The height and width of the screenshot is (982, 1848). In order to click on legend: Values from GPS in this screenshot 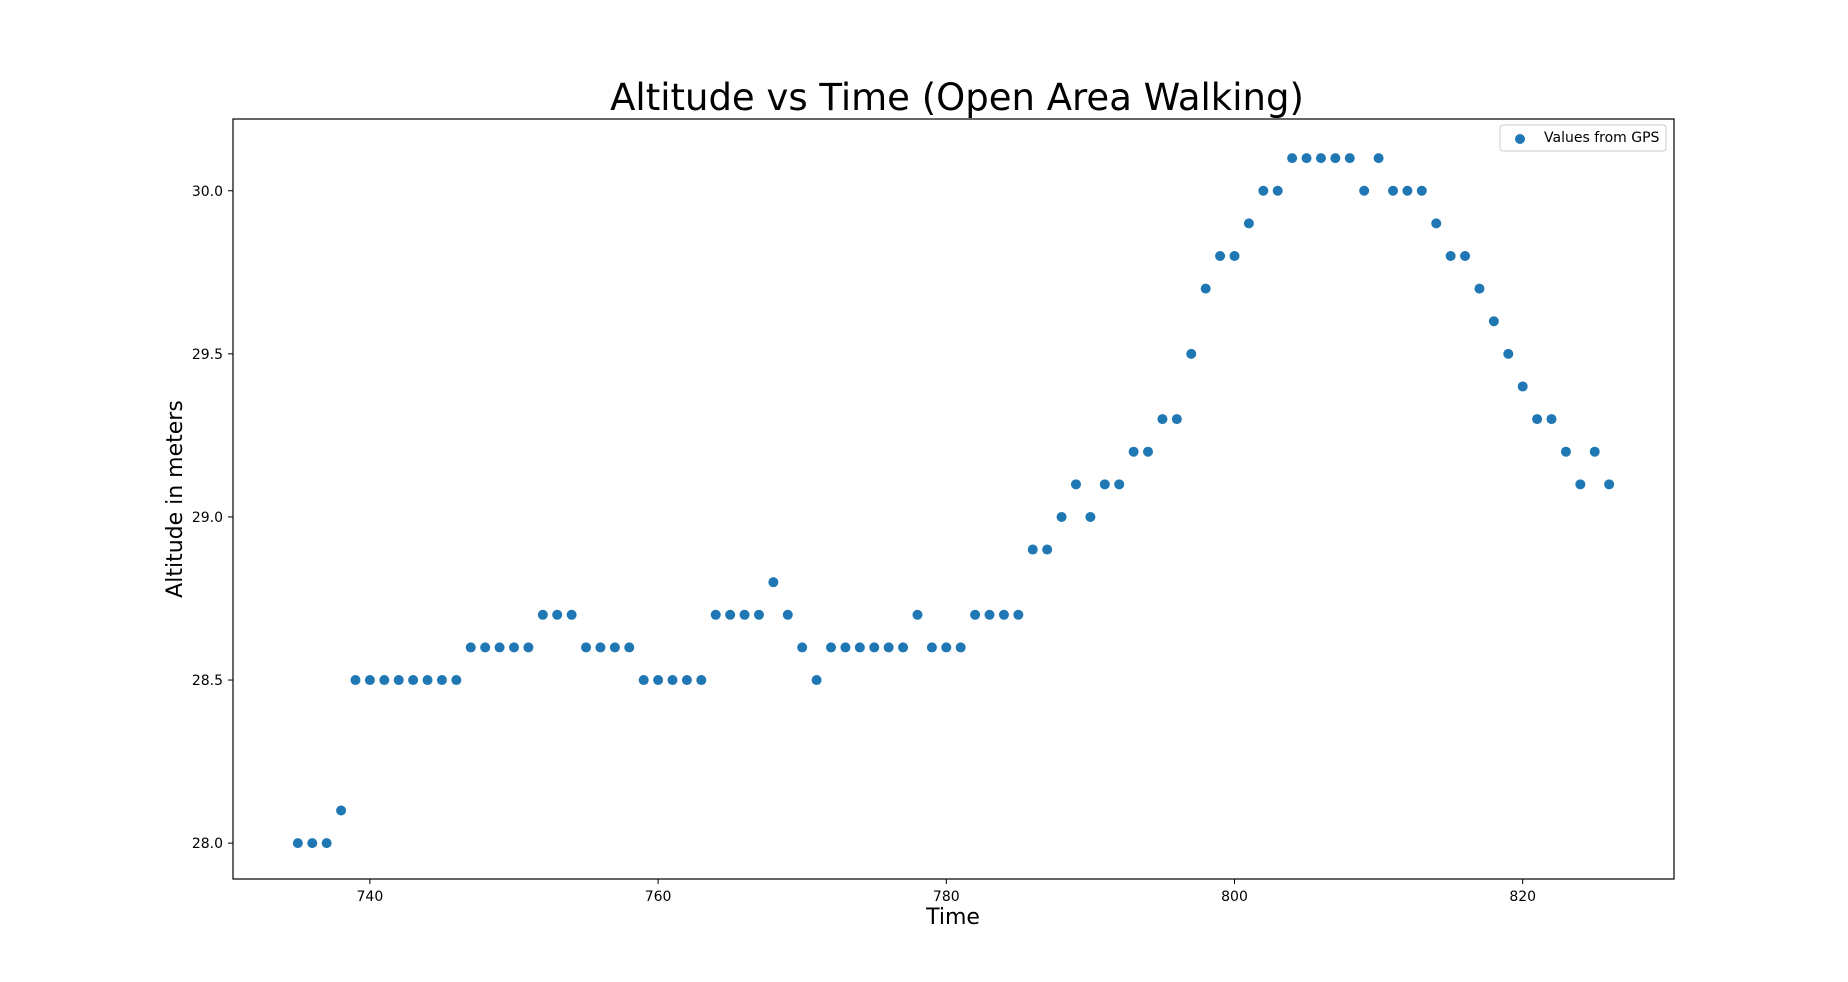, I will do `click(1583, 138)`.